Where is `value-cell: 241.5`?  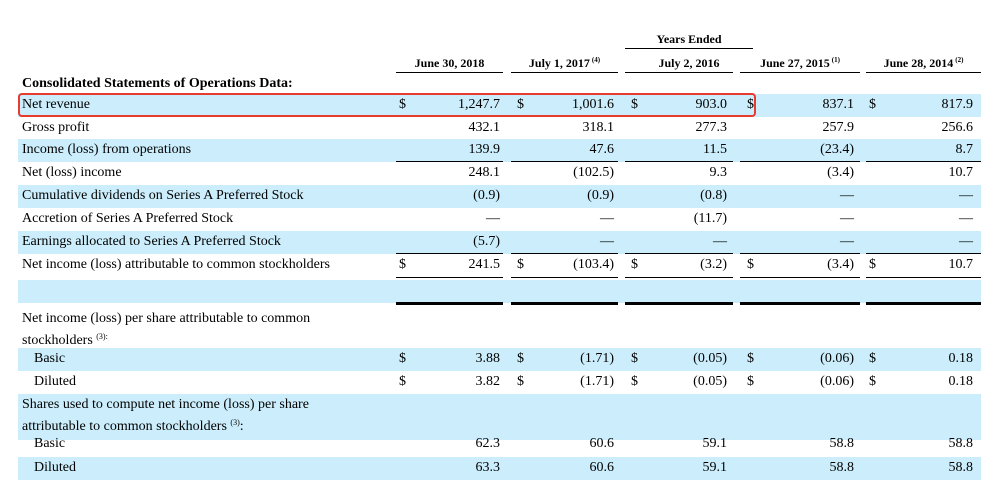 value-cell: 241.5 is located at coordinates (484, 264).